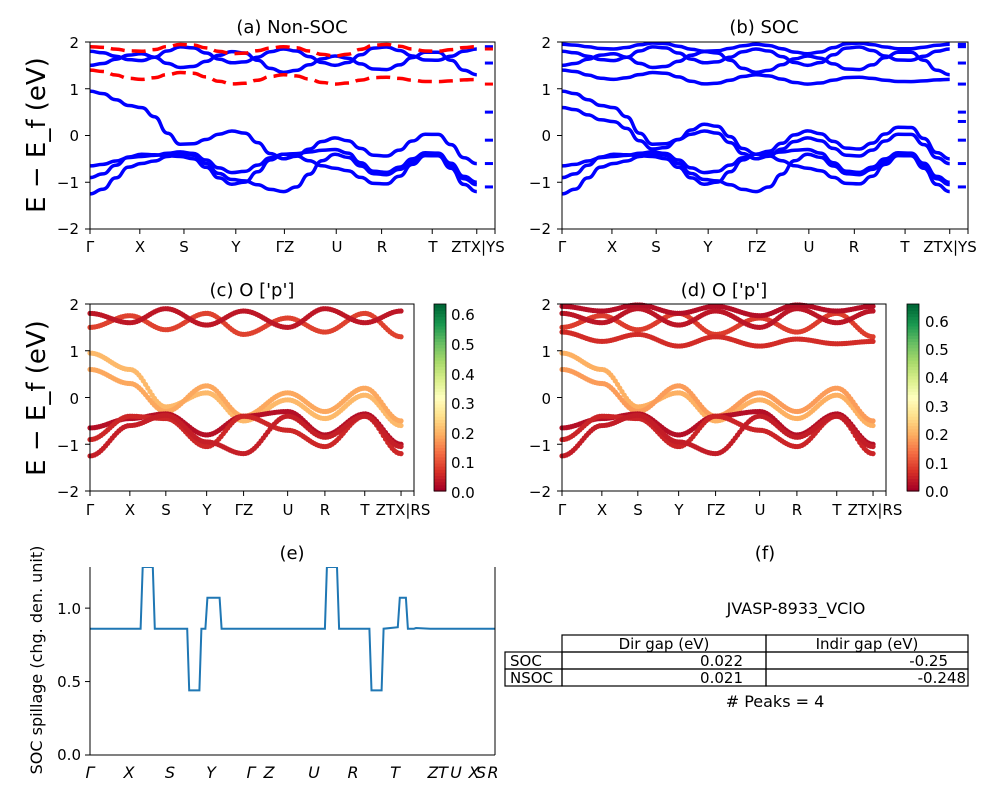  I want to click on panel-b-ytick: 2, so click(546, 43).